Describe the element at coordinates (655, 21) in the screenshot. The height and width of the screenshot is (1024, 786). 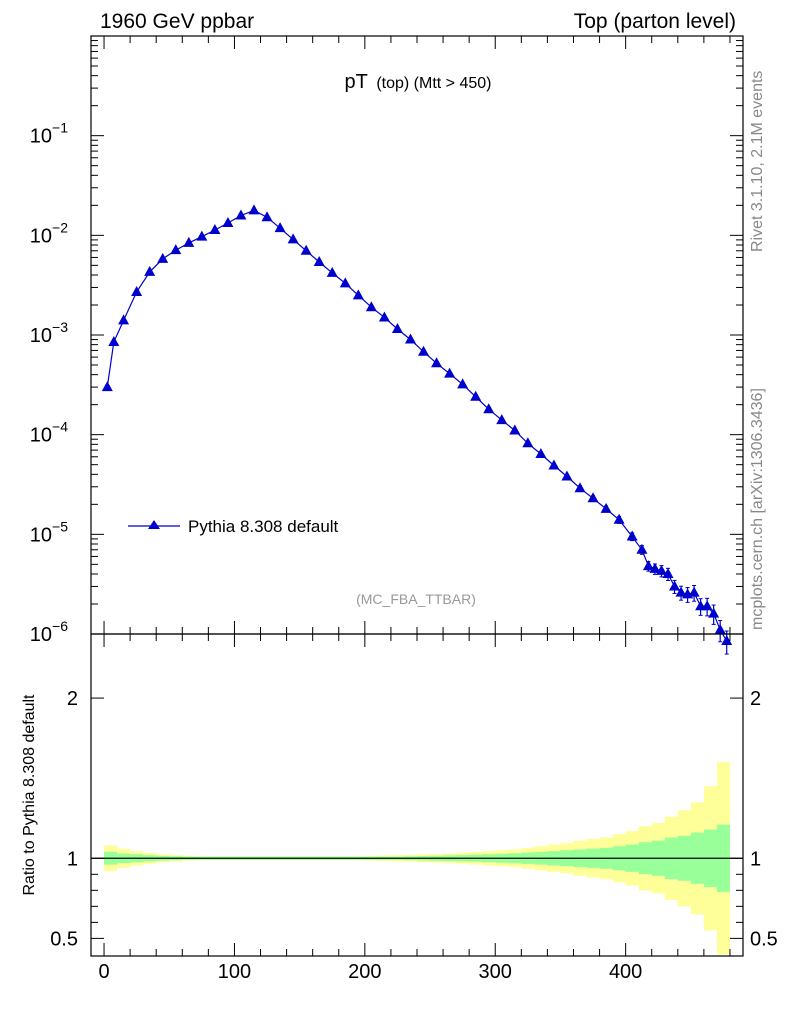
I see `header-right: Top (parton level)` at that location.